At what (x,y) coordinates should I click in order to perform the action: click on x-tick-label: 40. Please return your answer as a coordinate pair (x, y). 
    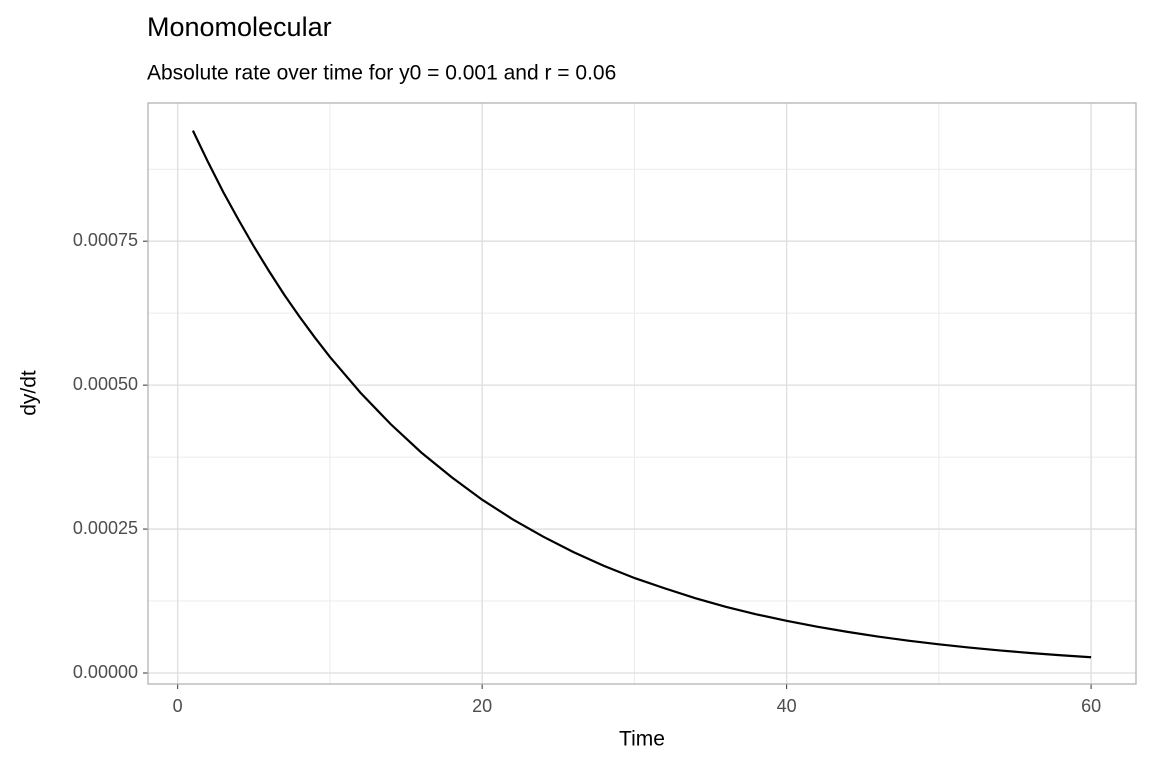
    Looking at the image, I should click on (787, 706).